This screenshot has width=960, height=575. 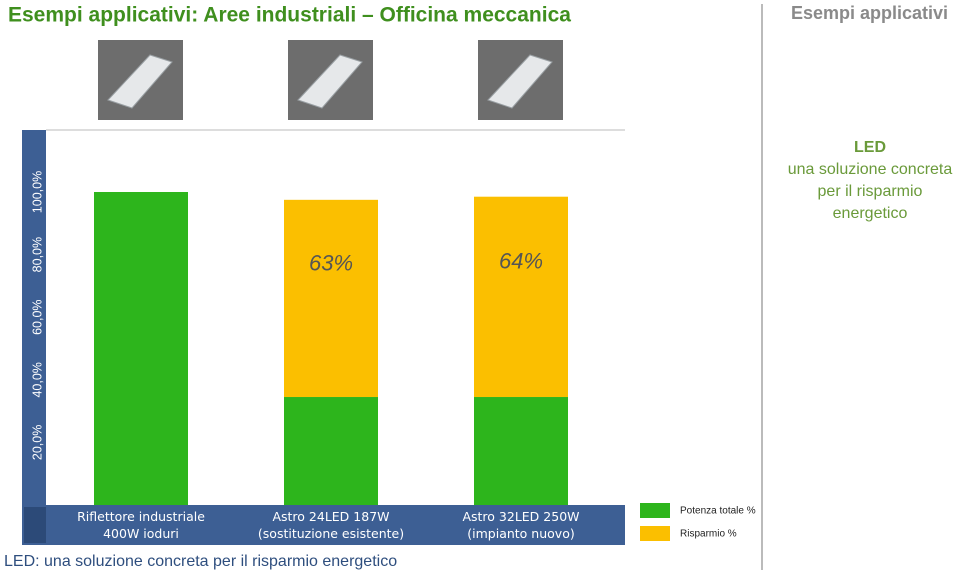 I want to click on section-title: Esempi applicativi, so click(x=869, y=13).